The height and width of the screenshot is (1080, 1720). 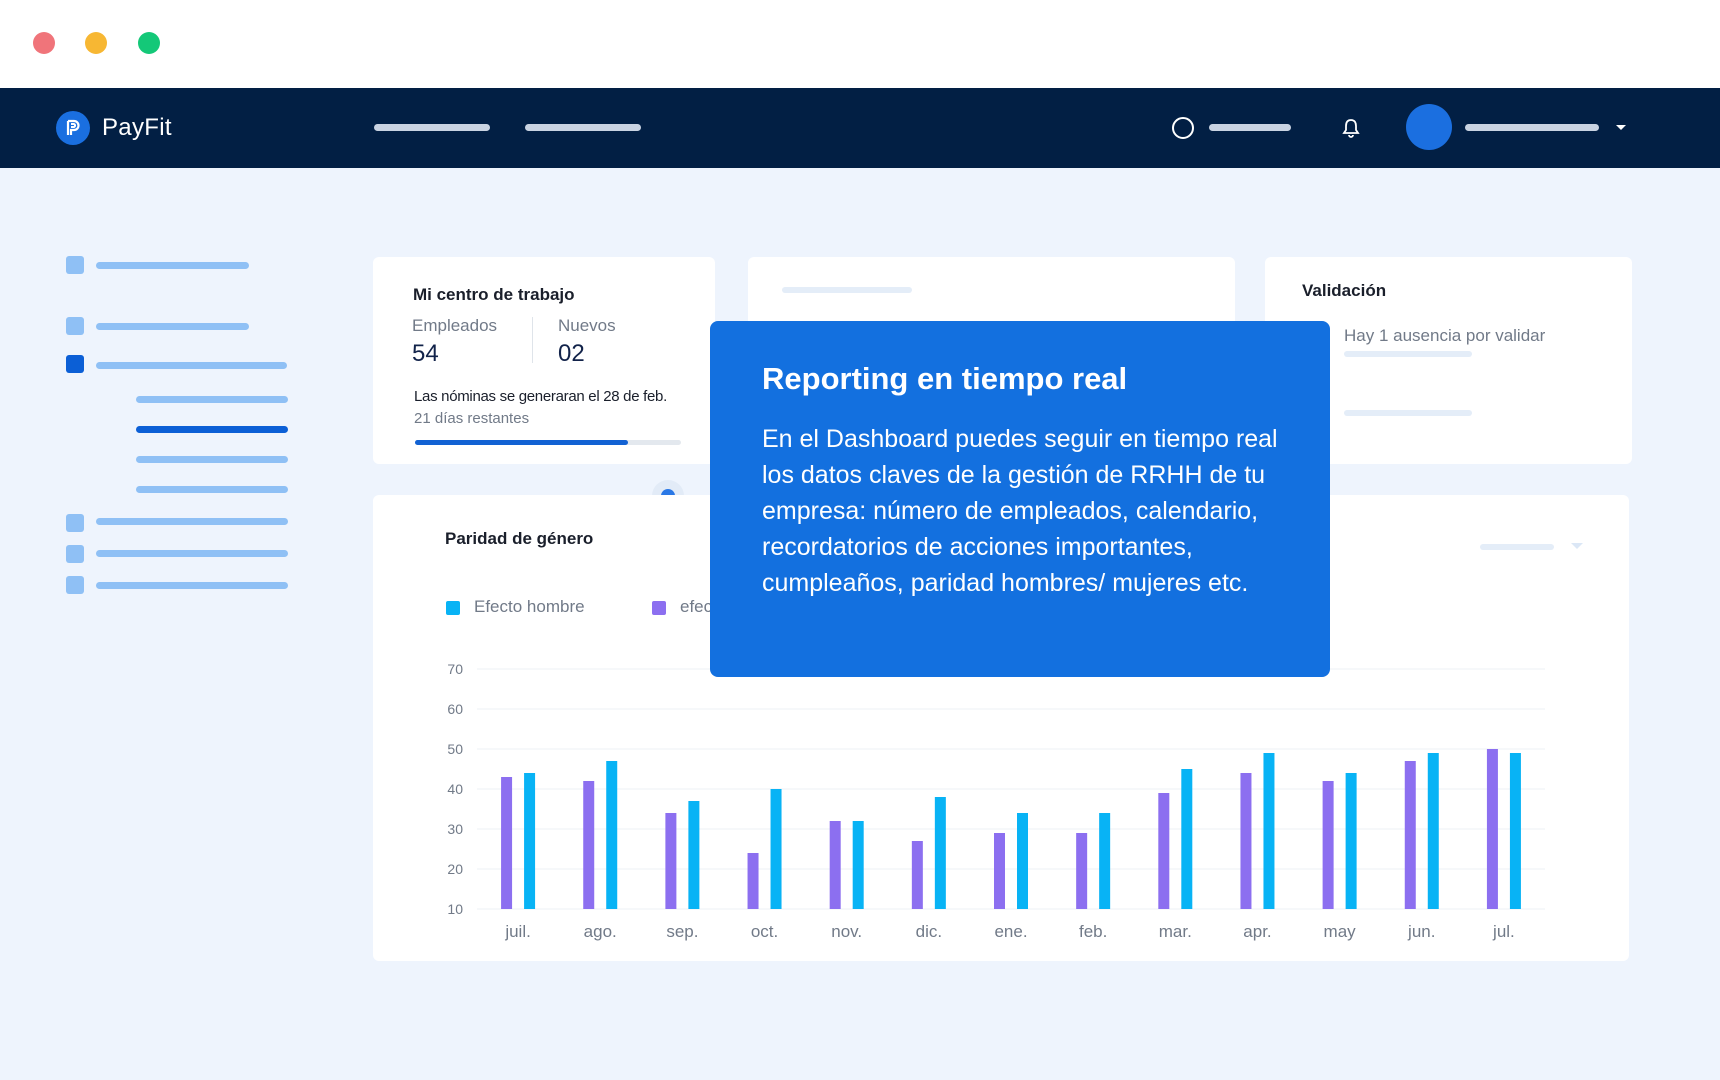 I want to click on y-tick-label: 20, so click(x=455, y=869).